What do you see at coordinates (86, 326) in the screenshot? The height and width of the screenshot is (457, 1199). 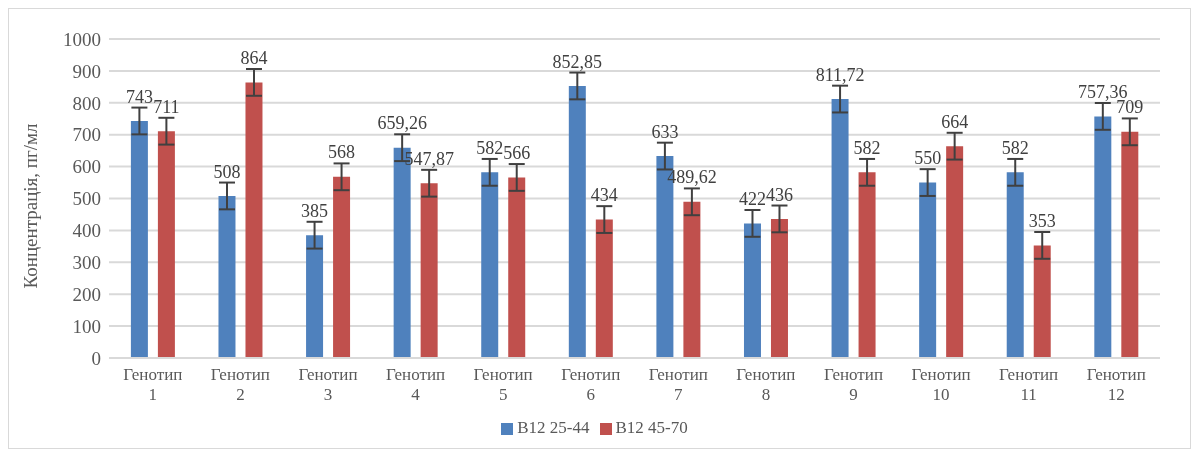 I see `y-tick-label: 100` at bounding box center [86, 326].